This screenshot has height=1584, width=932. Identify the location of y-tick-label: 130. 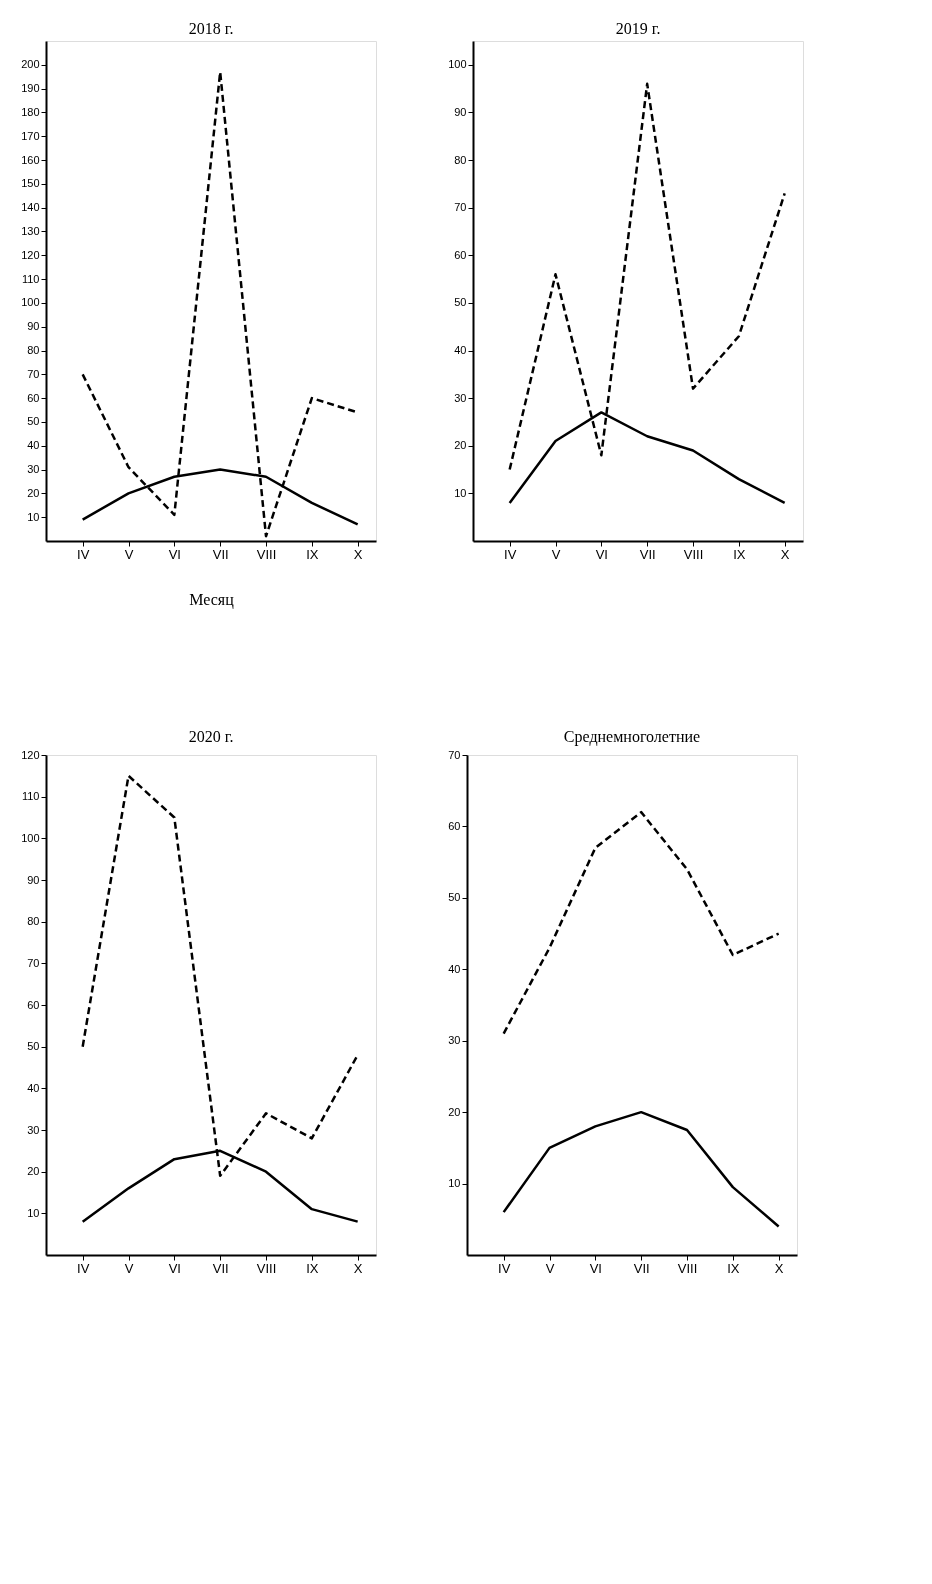
(30, 230).